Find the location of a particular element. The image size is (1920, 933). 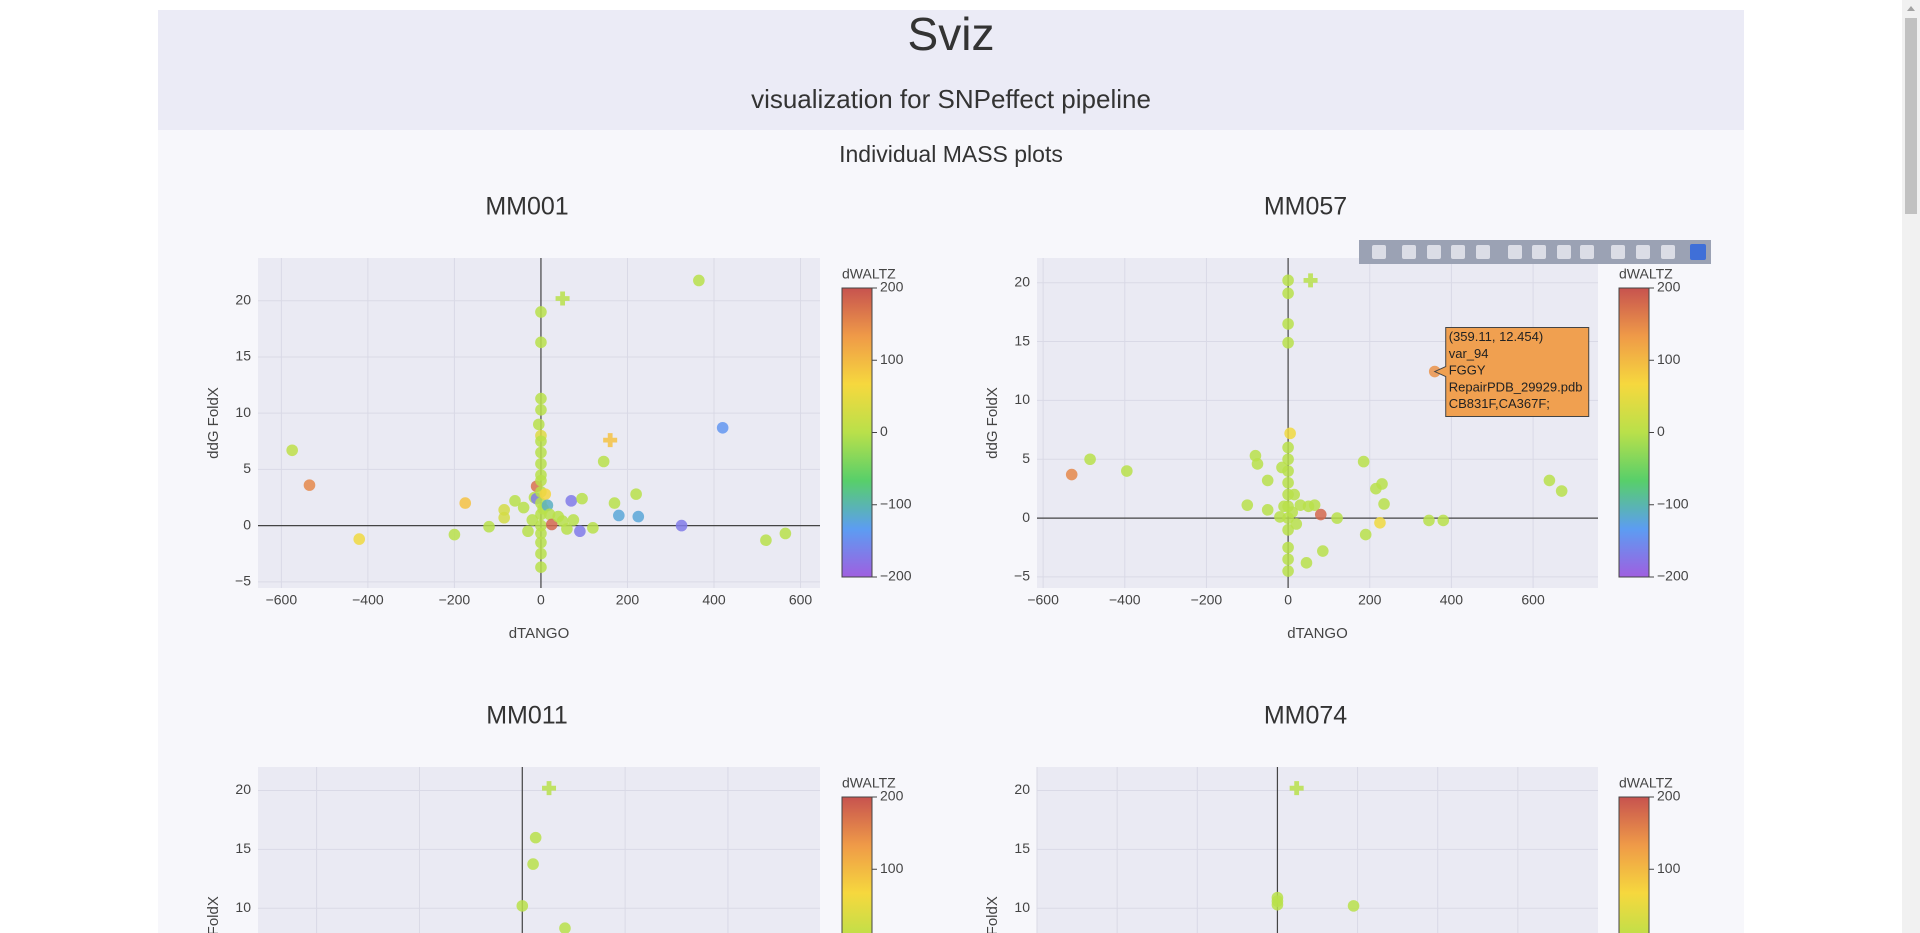

colorbar-tick-label: 100 is located at coordinates (892, 359).